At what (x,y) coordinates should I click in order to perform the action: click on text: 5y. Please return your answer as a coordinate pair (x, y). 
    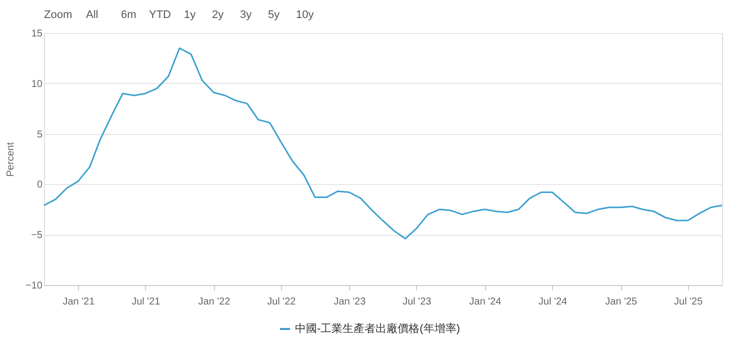
    Looking at the image, I should click on (274, 15).